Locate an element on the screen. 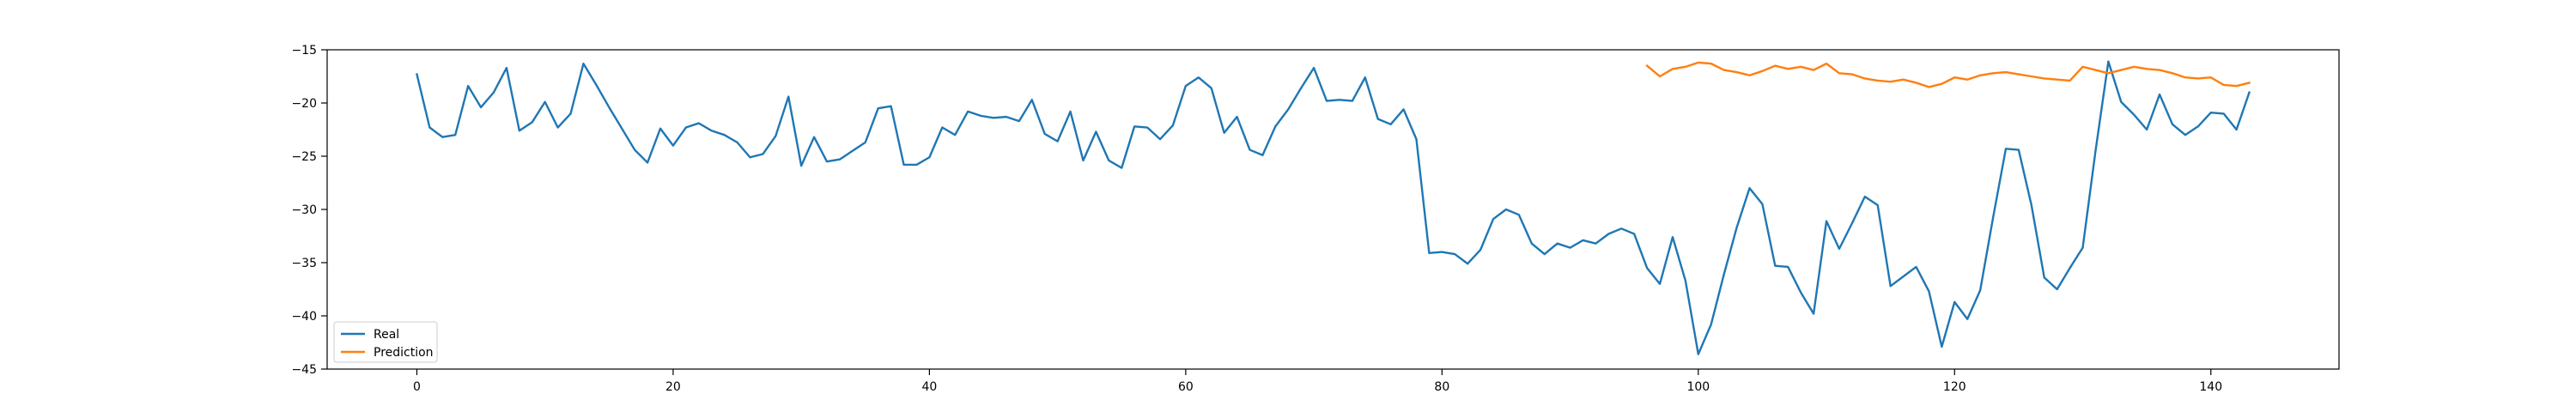 The image size is (2576, 412). y-tick-label: −15 is located at coordinates (304, 51).